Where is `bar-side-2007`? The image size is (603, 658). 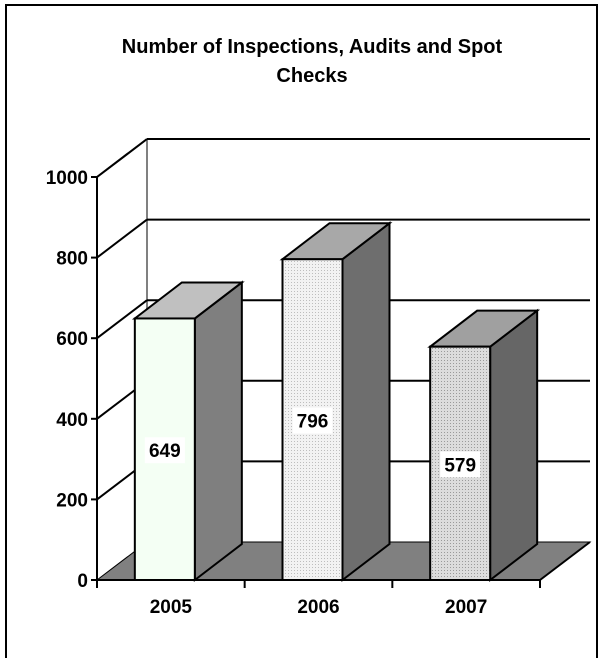 bar-side-2007 is located at coordinates (514, 445).